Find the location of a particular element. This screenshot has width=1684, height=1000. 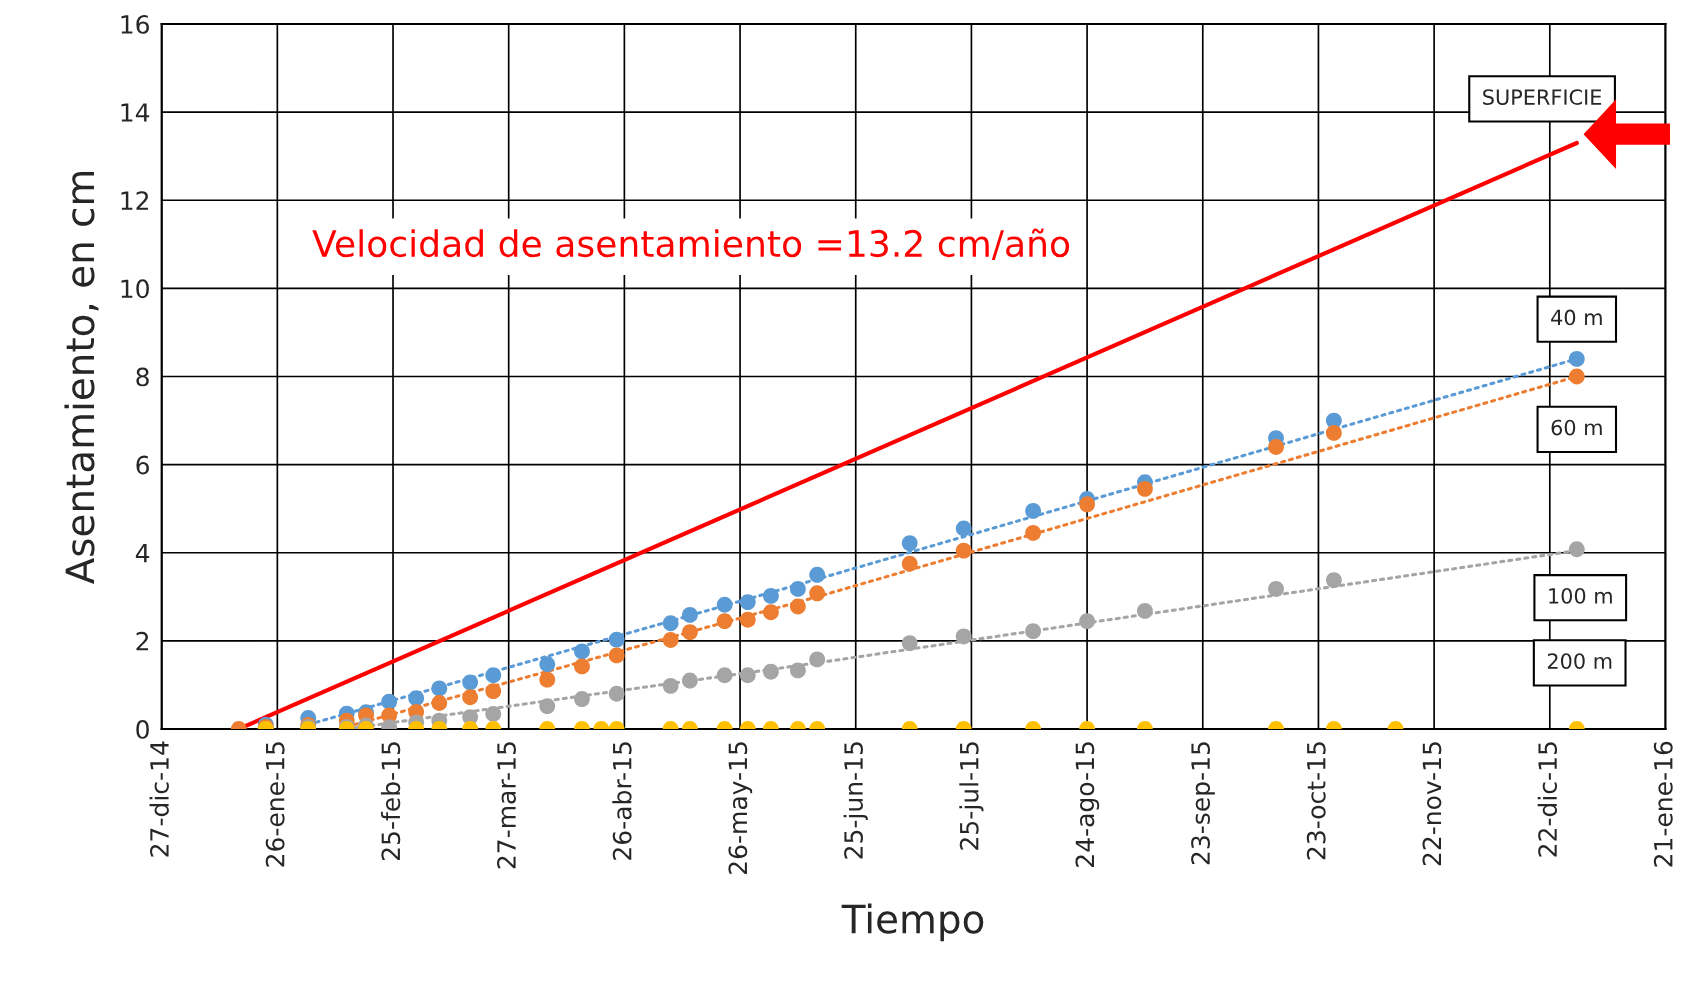

y-tick-label: 4 is located at coordinates (142, 553).